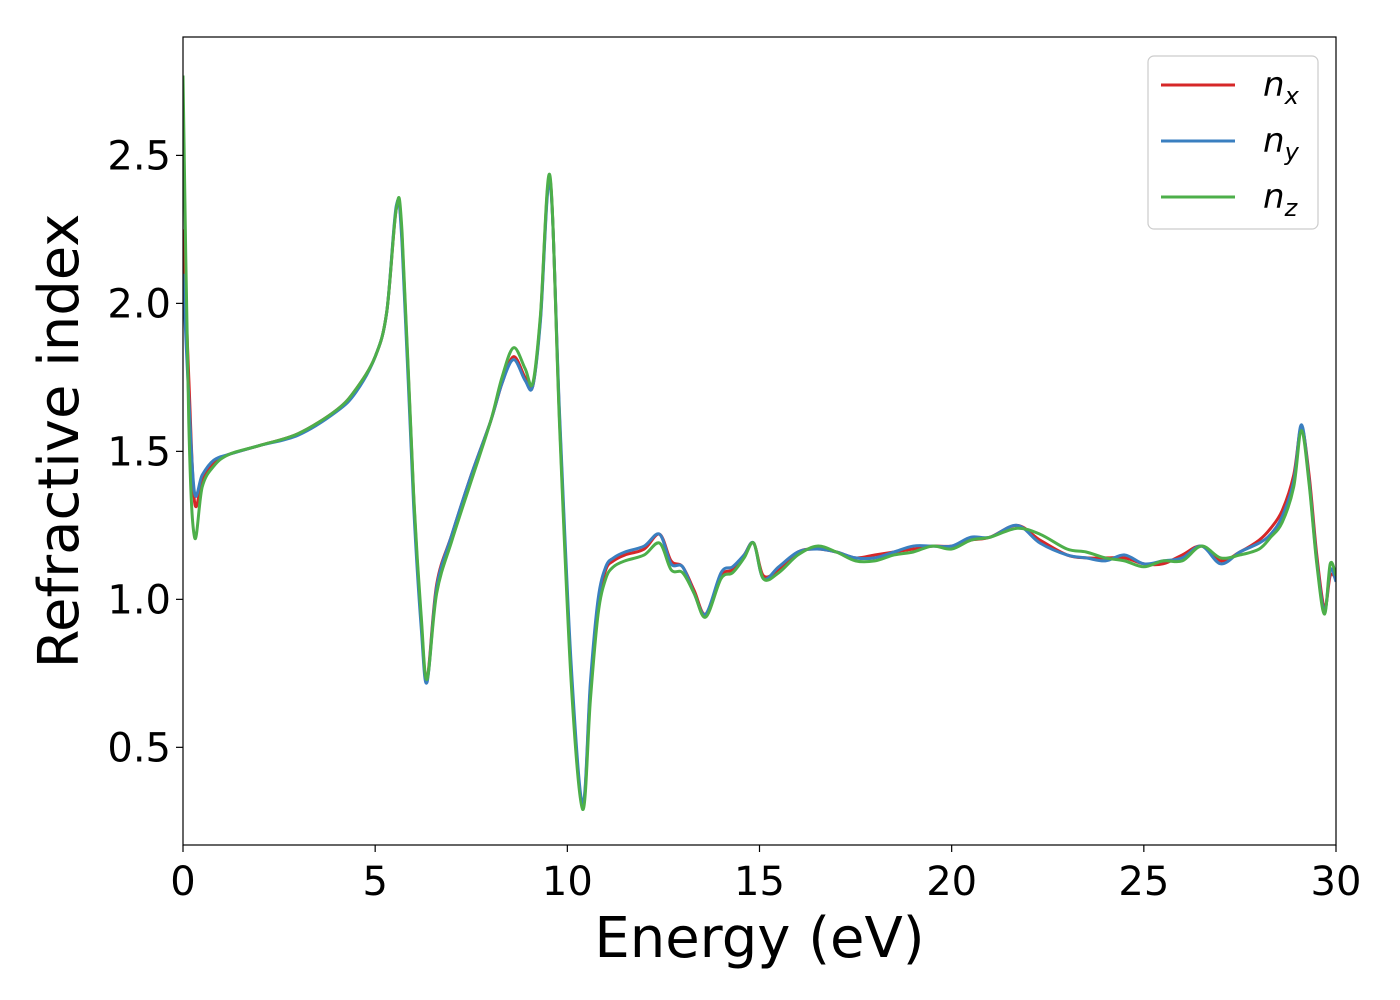 The width and height of the screenshot is (1400, 1000). I want to click on legend-label-subscript: x, so click(1292, 96).